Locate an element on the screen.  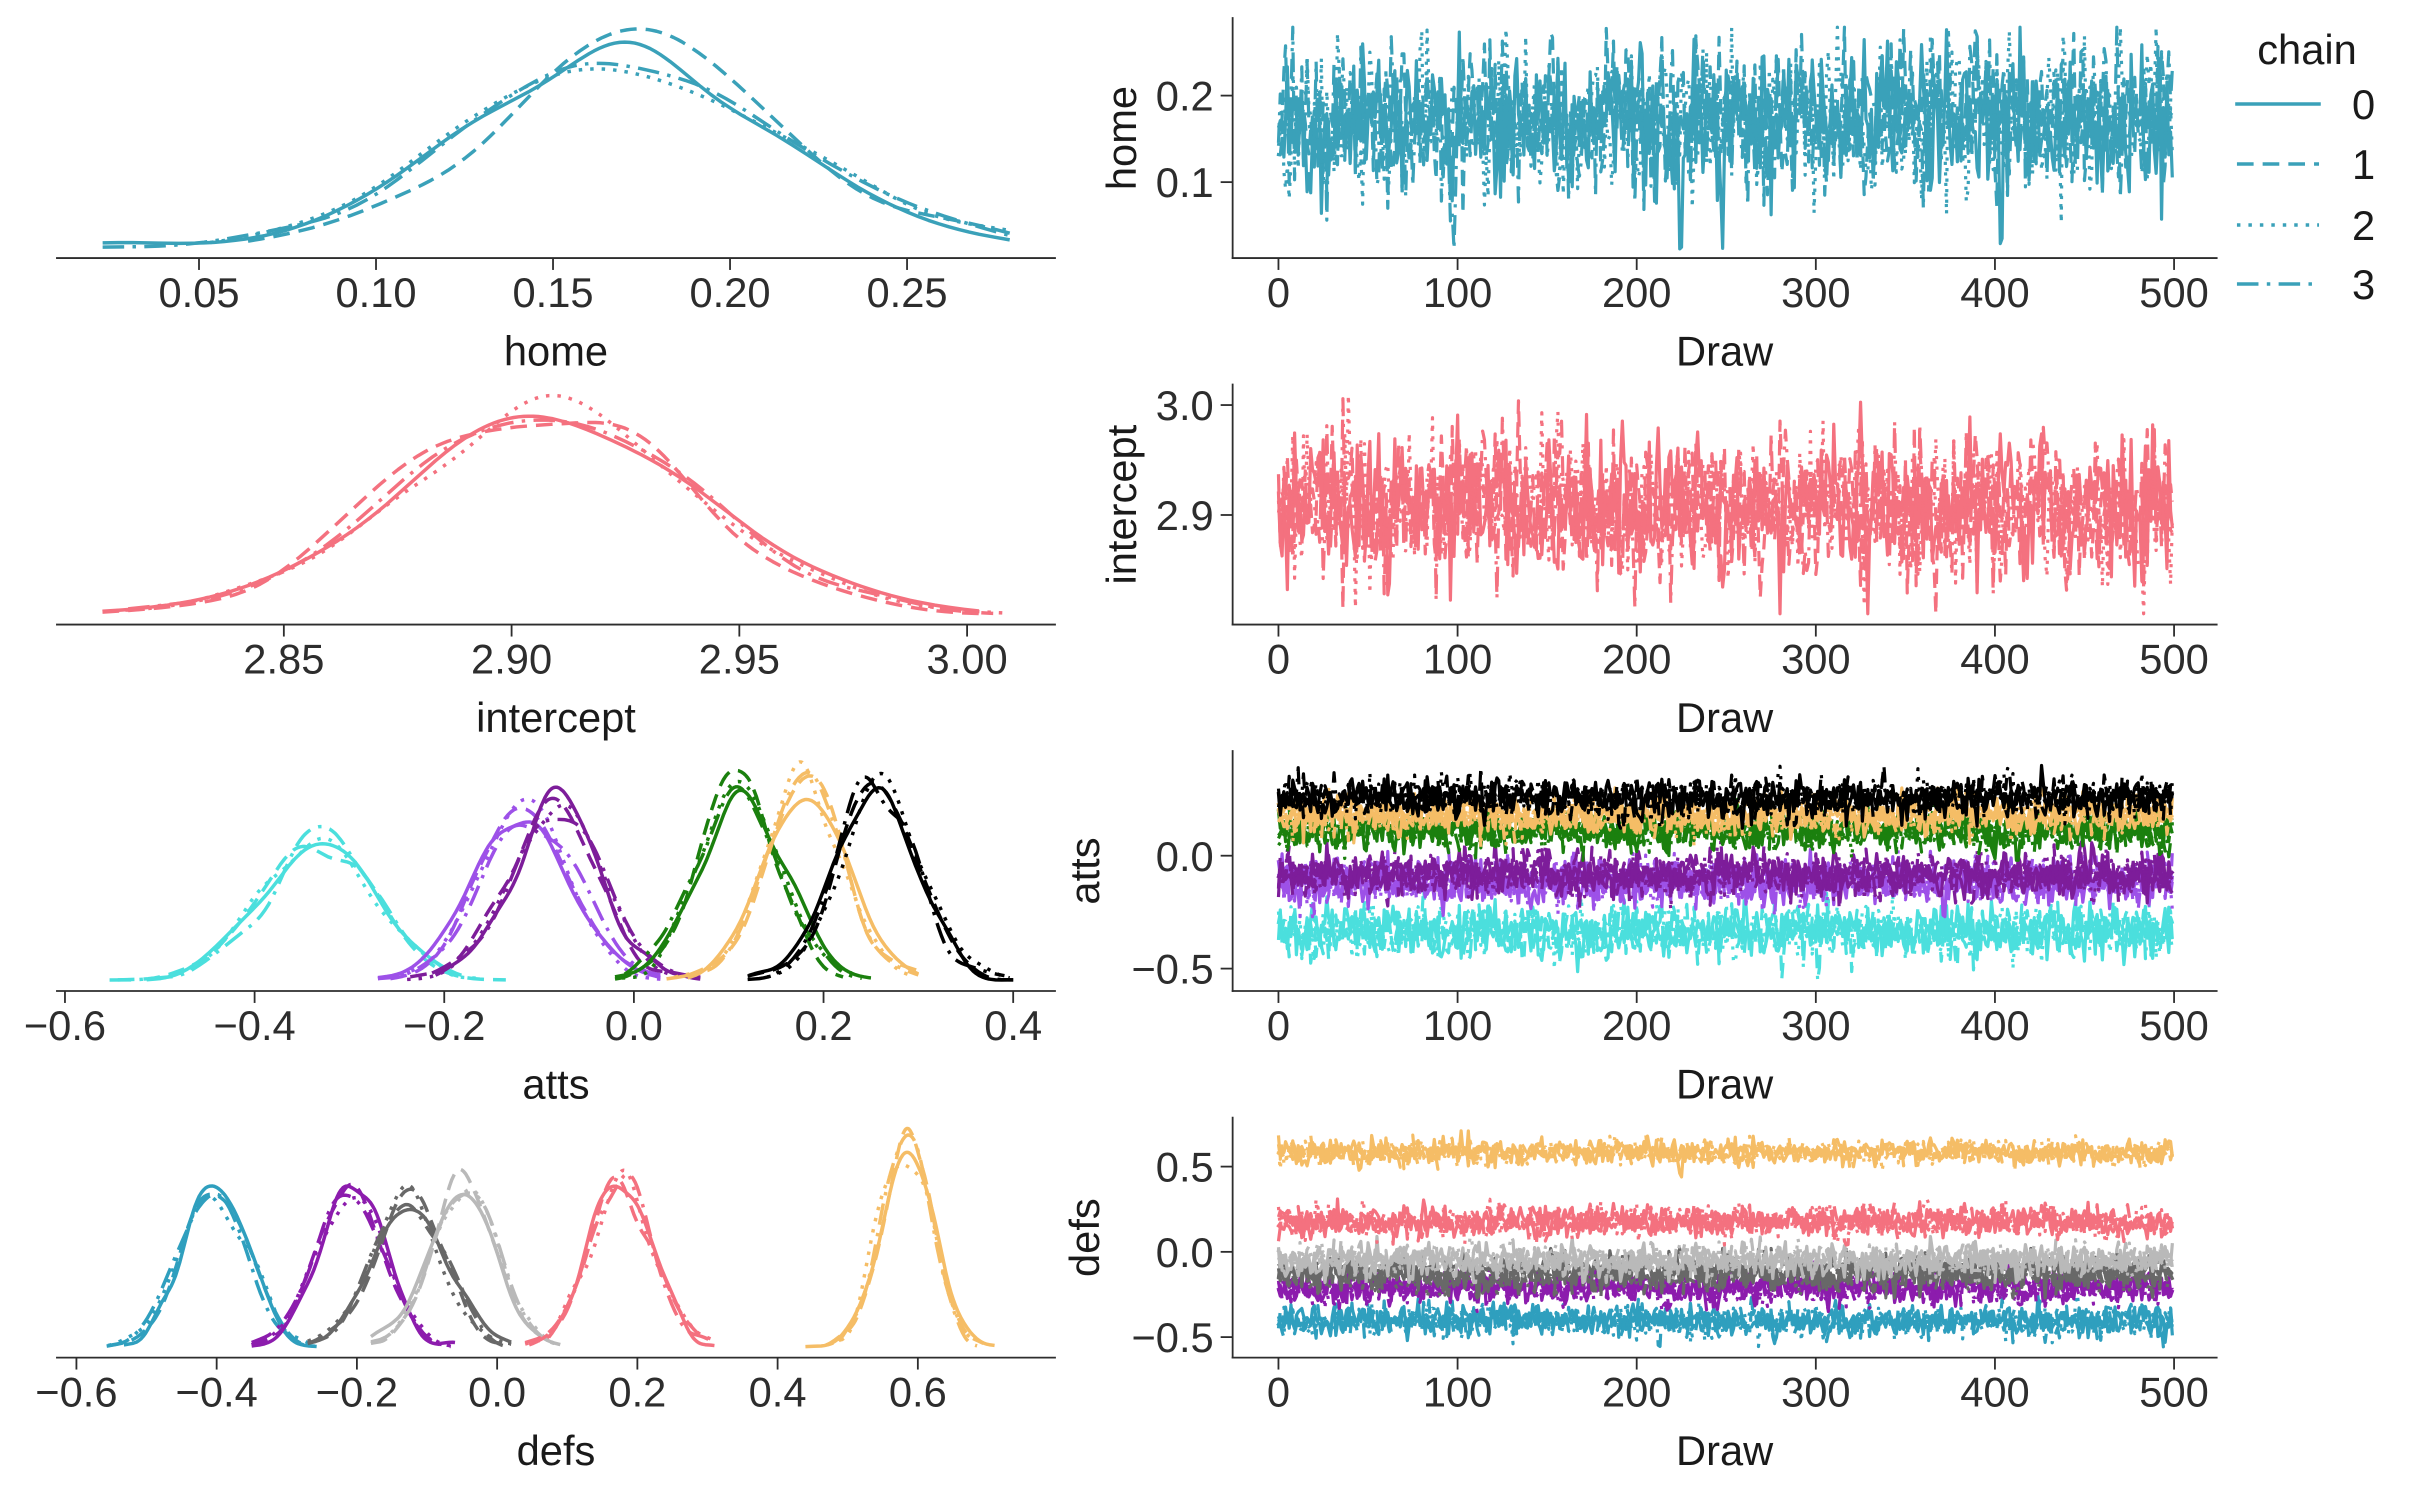
svg-text: 2.85 is located at coordinates (283, 659).